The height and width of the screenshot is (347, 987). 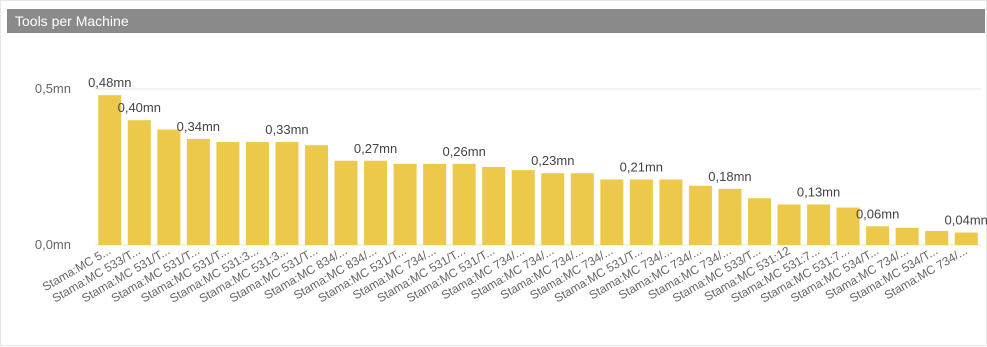 What do you see at coordinates (375, 148) in the screenshot?
I see `data-label: 0,27mn` at bounding box center [375, 148].